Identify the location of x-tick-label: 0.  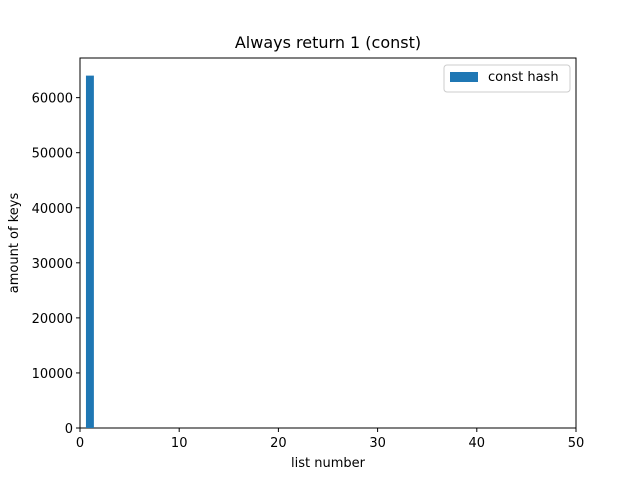
(80, 443).